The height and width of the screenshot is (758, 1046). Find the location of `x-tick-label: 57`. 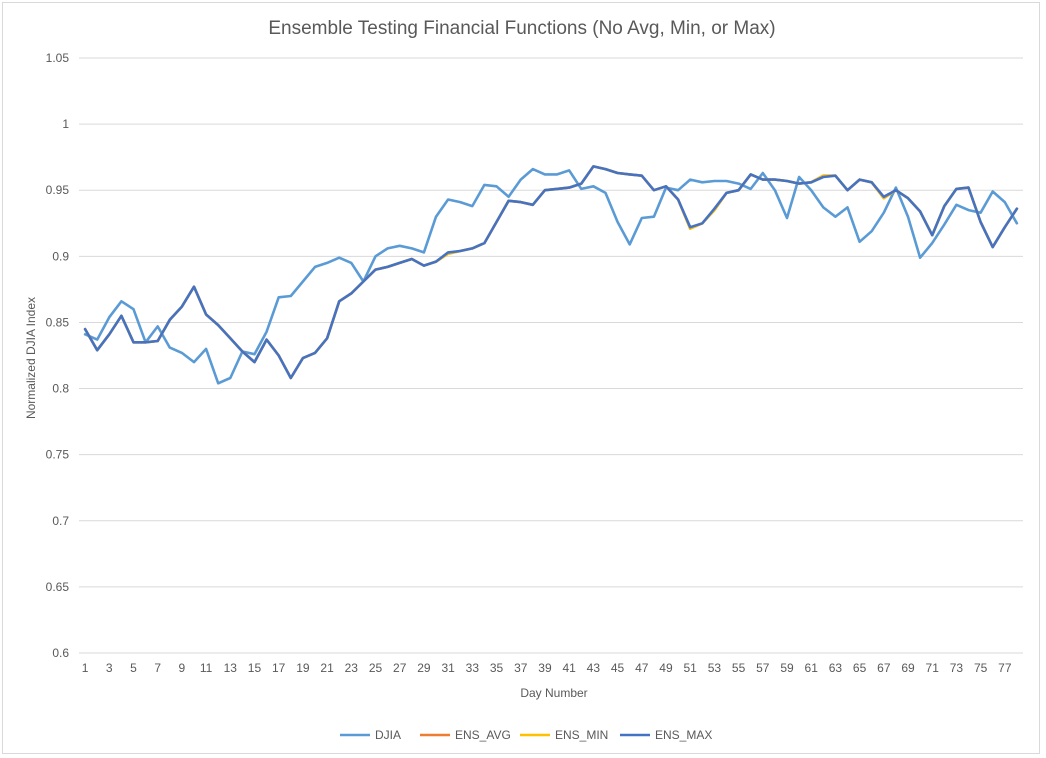

x-tick-label: 57 is located at coordinates (763, 668).